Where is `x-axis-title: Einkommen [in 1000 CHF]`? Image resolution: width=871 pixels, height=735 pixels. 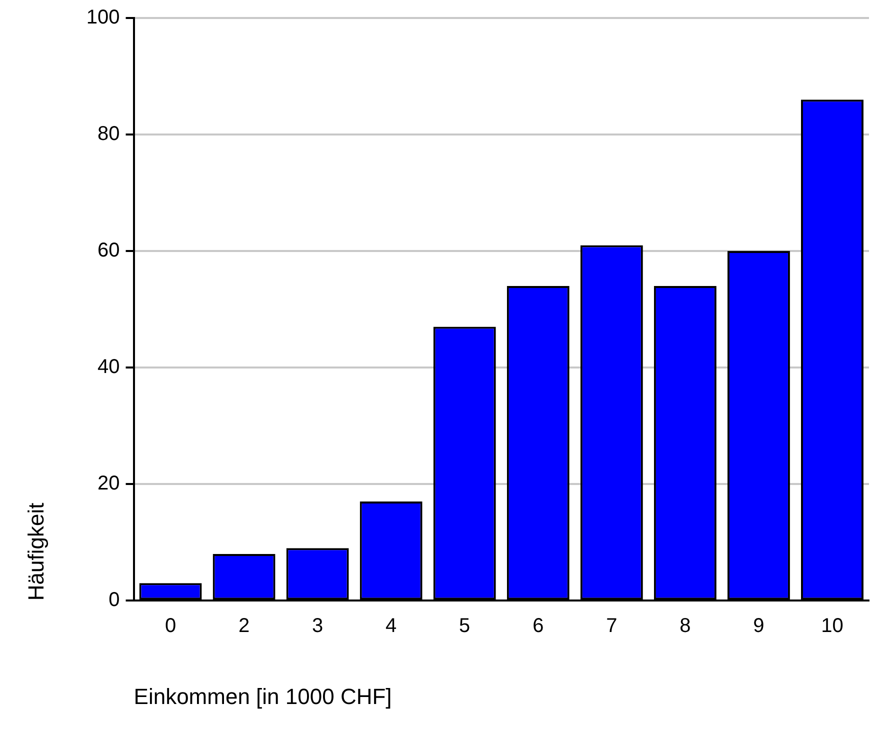 x-axis-title: Einkommen [in 1000 CHF] is located at coordinates (263, 696).